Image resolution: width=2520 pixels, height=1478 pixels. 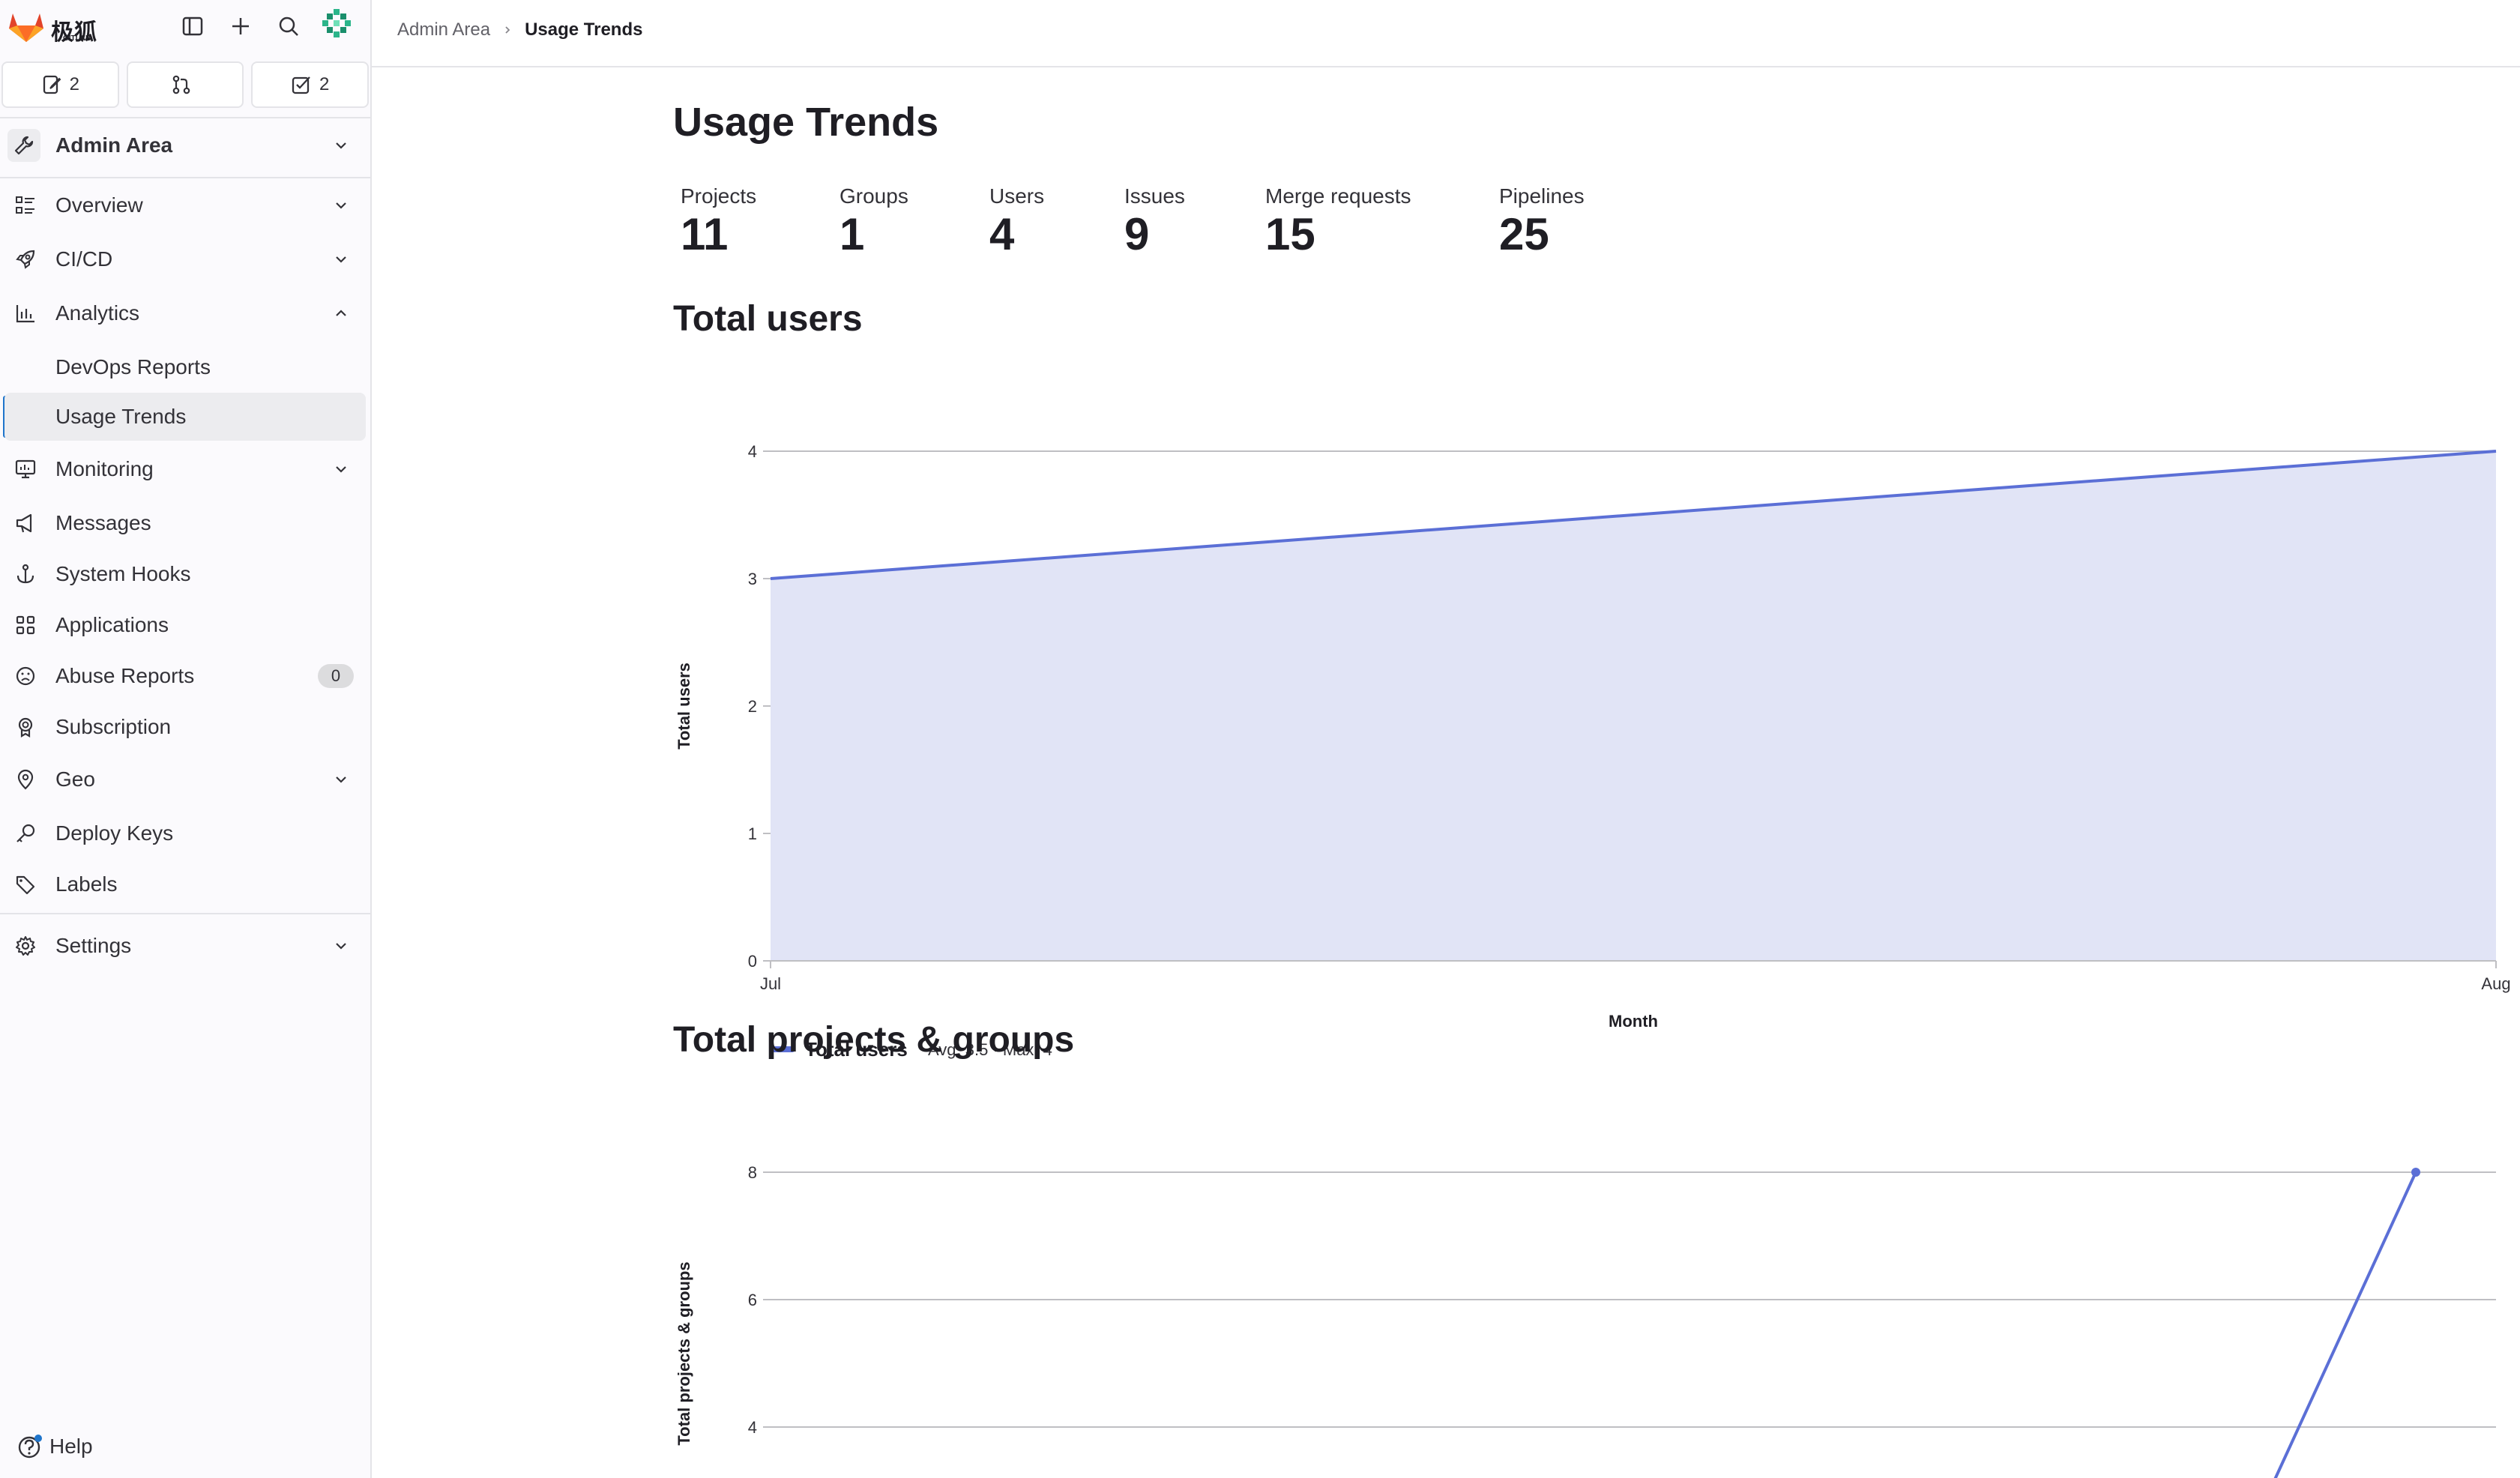 I want to click on stat-issues: Issues 9, so click(x=1194, y=222).